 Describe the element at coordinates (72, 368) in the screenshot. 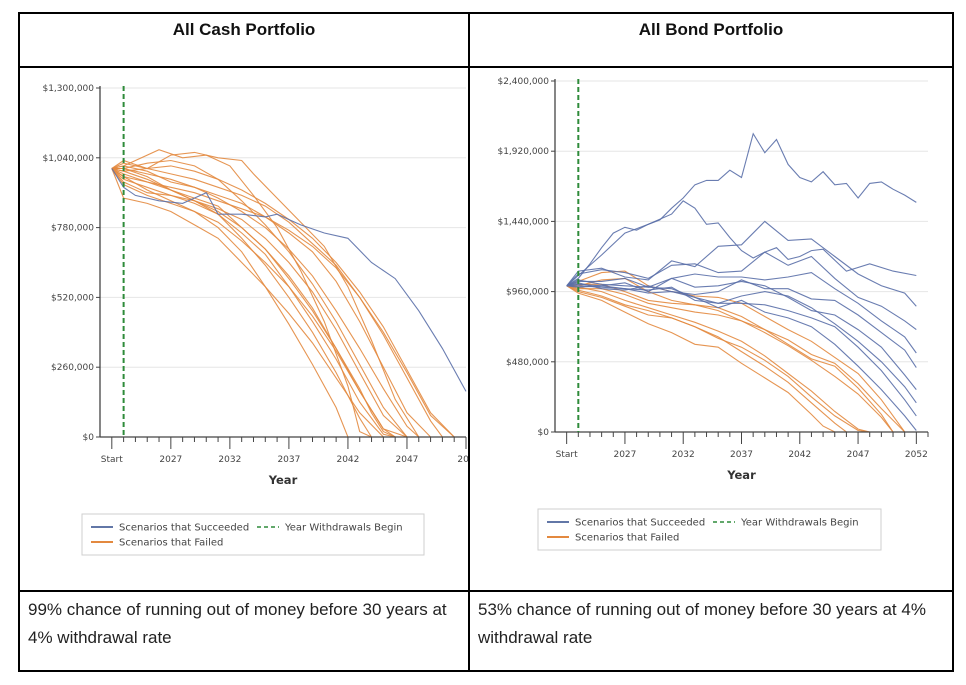

I see `y-tick-label: $260,000` at that location.